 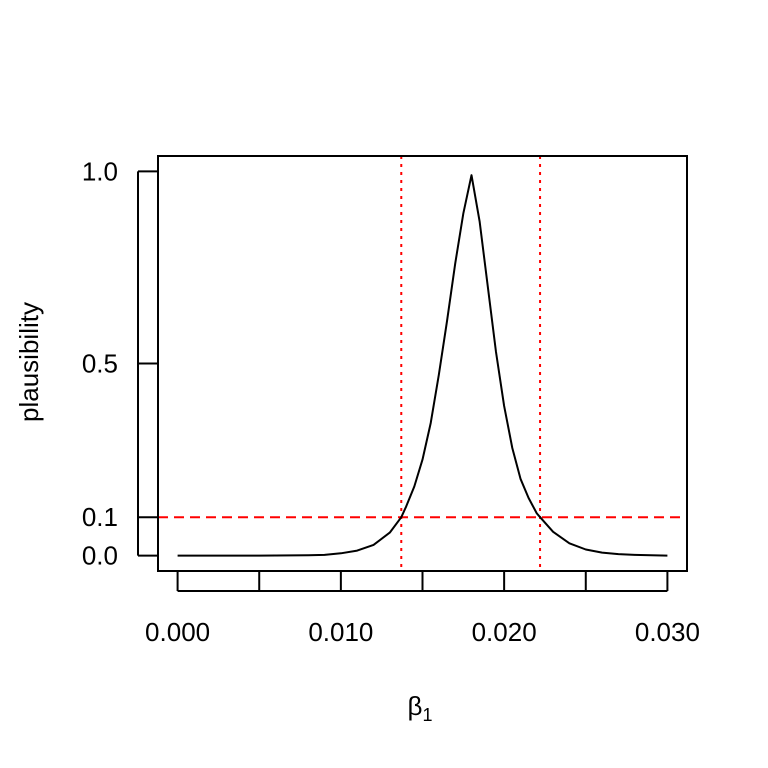 What do you see at coordinates (415, 706) in the screenshot?
I see `x-axis-title-main: β` at bounding box center [415, 706].